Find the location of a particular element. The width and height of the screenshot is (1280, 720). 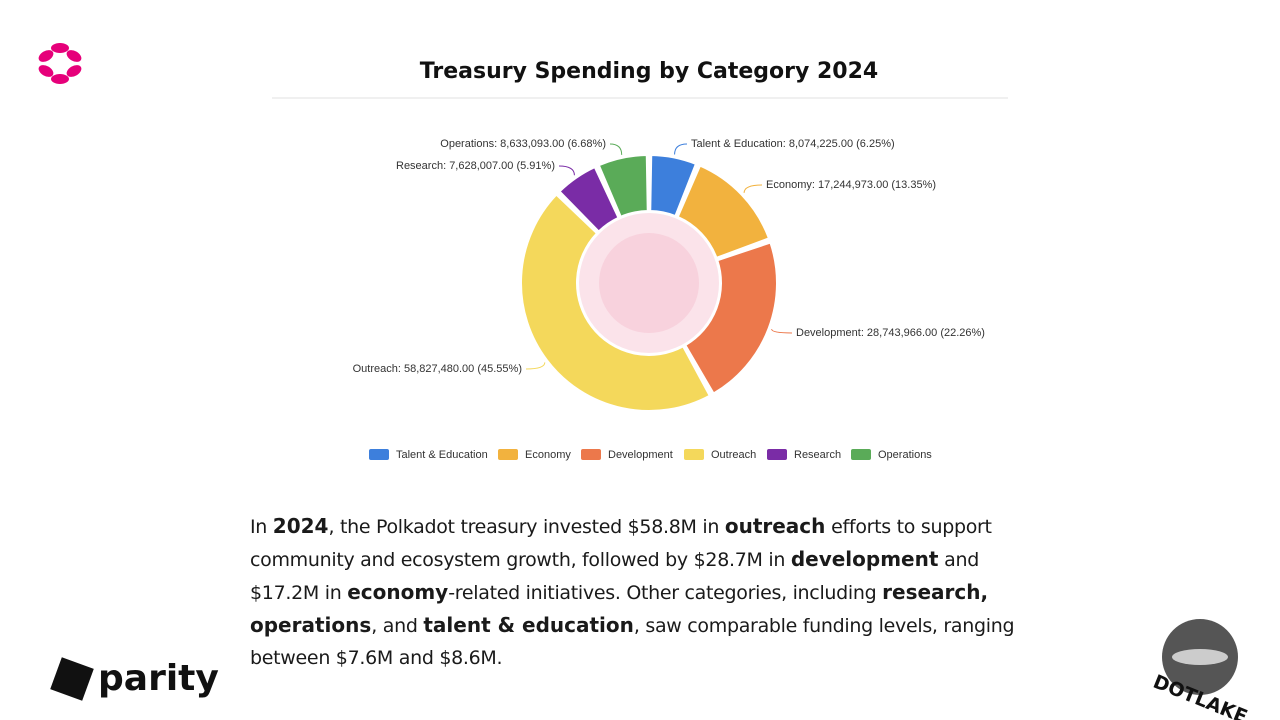

legend-label: Outreach is located at coordinates (733, 455).